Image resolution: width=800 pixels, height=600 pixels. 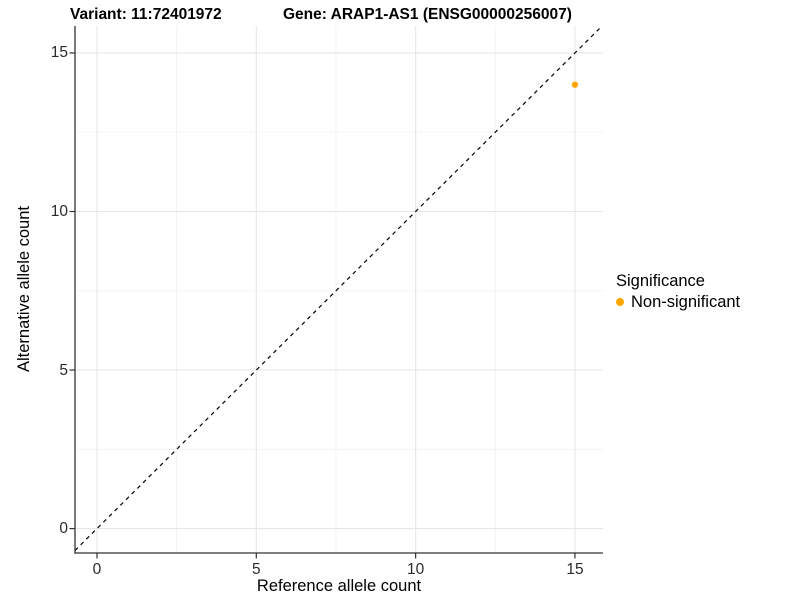 I want to click on legend-point-icon, so click(x=620, y=302).